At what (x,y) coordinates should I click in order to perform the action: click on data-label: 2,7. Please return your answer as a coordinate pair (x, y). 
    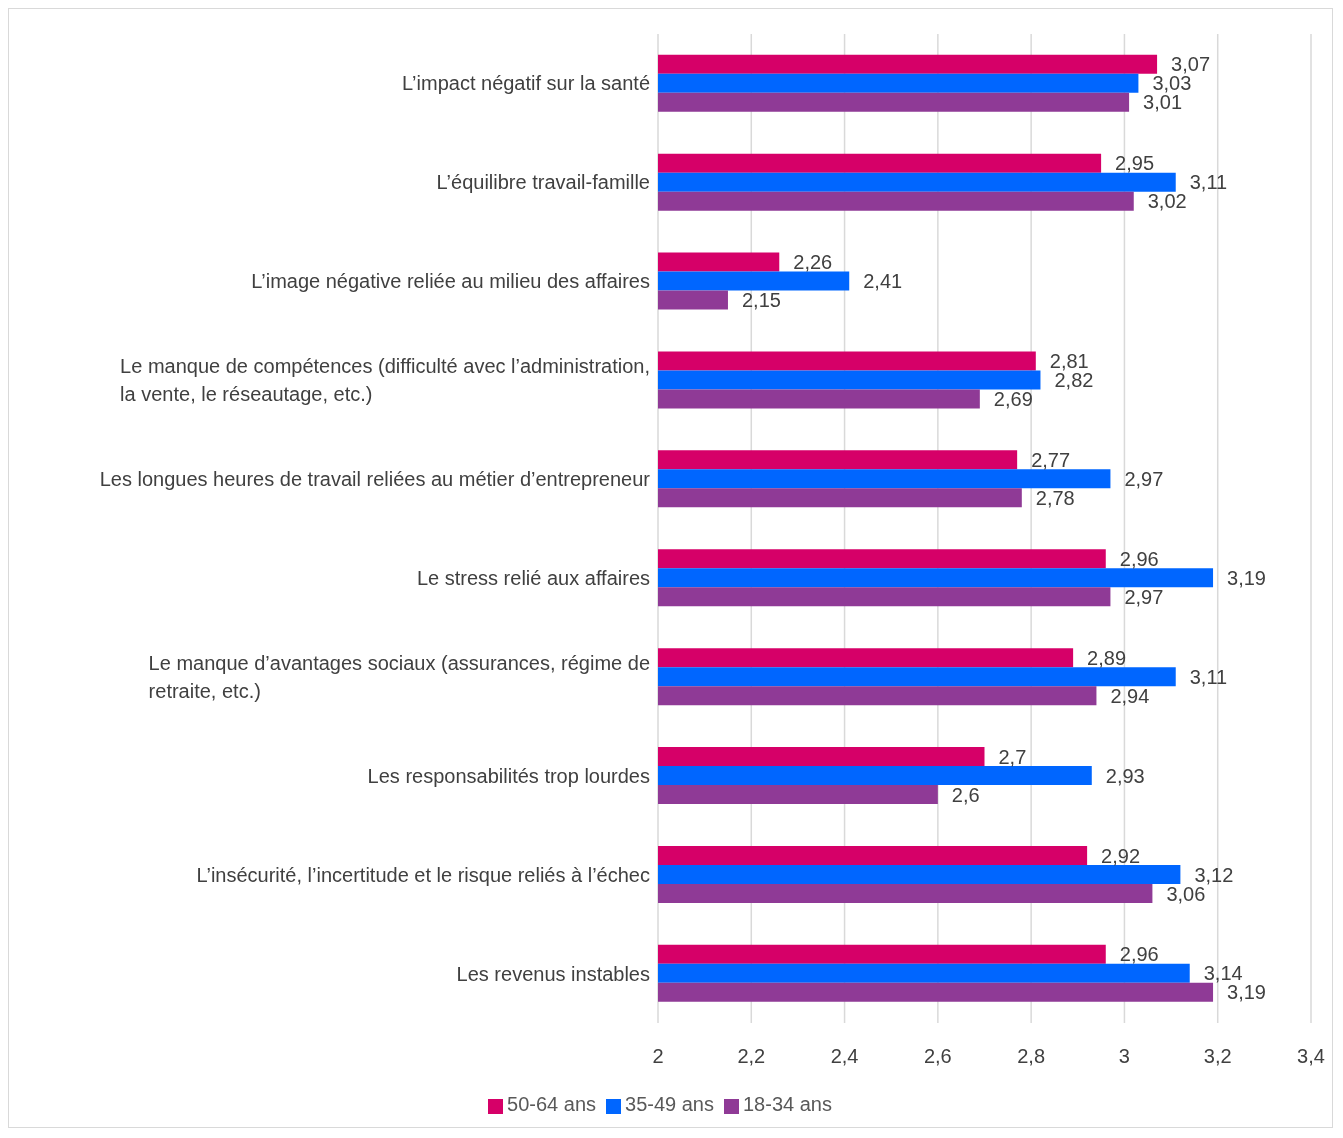
    Looking at the image, I should click on (1012, 756).